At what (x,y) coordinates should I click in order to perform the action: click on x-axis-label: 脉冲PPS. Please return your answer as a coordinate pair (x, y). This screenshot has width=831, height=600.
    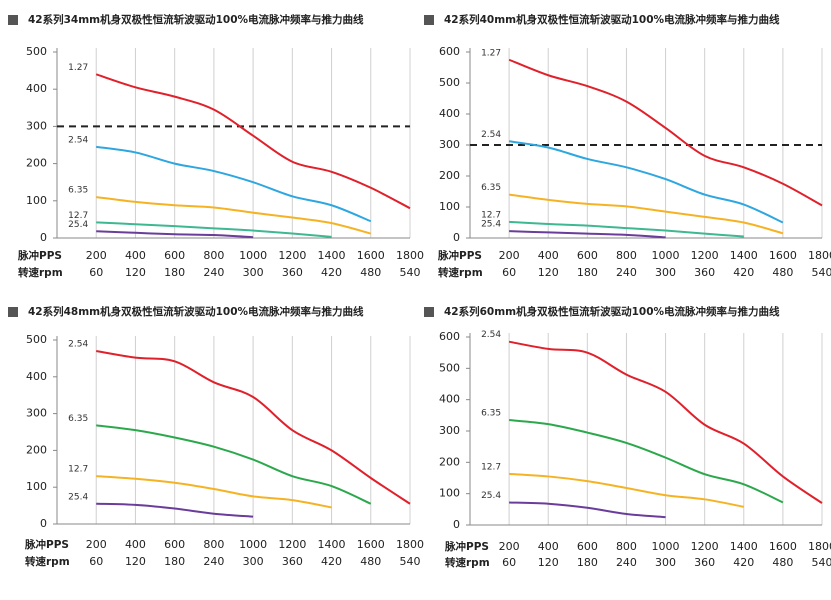
    Looking at the image, I should click on (459, 255).